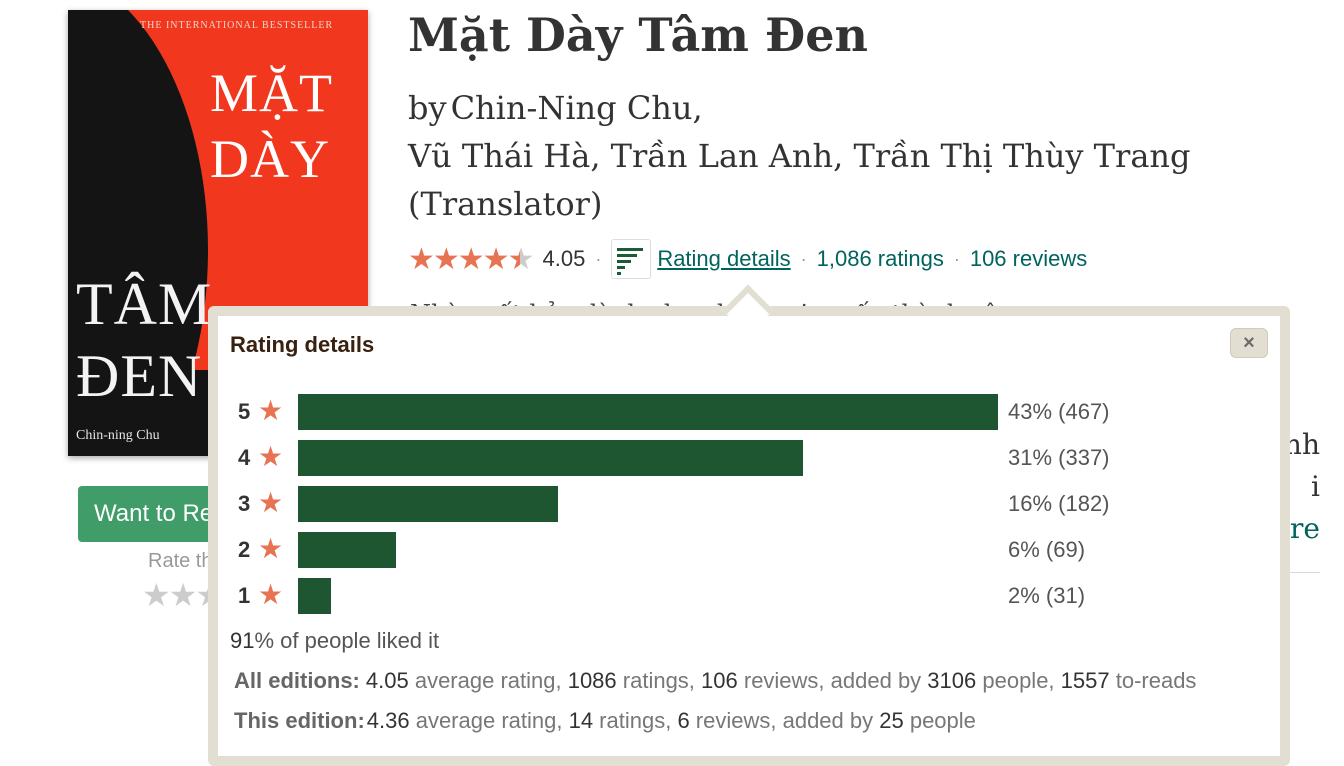 The image size is (1344, 766). What do you see at coordinates (302, 344) in the screenshot?
I see `popup-title: Rating details` at bounding box center [302, 344].